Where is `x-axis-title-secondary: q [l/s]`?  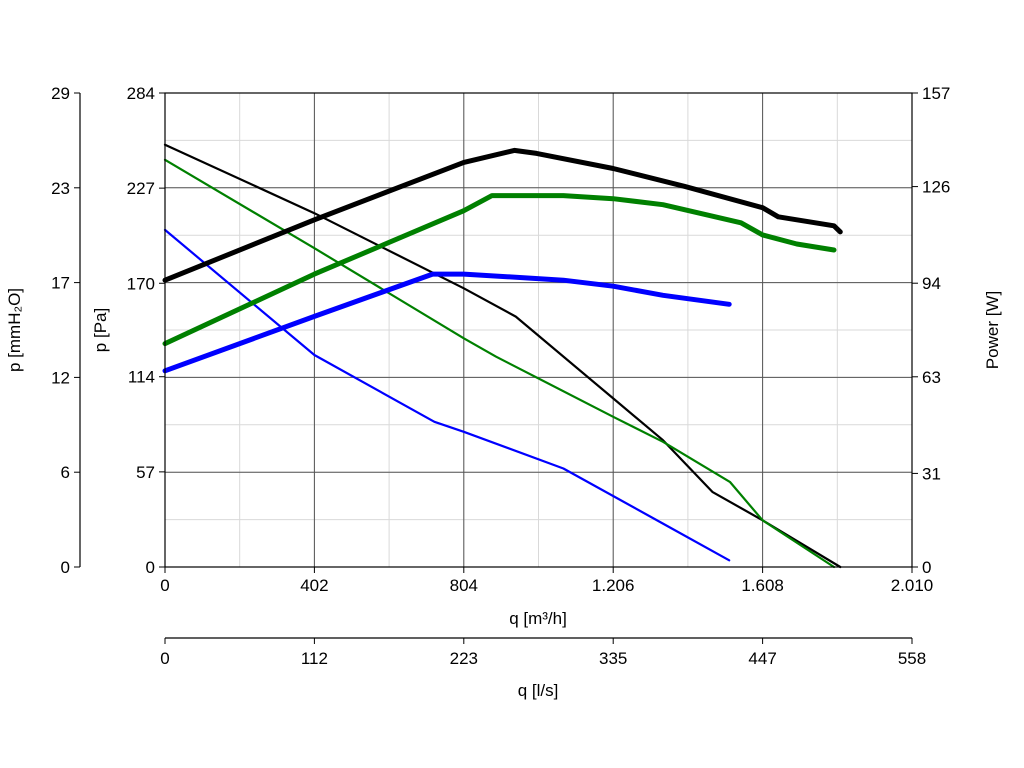
x-axis-title-secondary: q [l/s] is located at coordinates (538, 690).